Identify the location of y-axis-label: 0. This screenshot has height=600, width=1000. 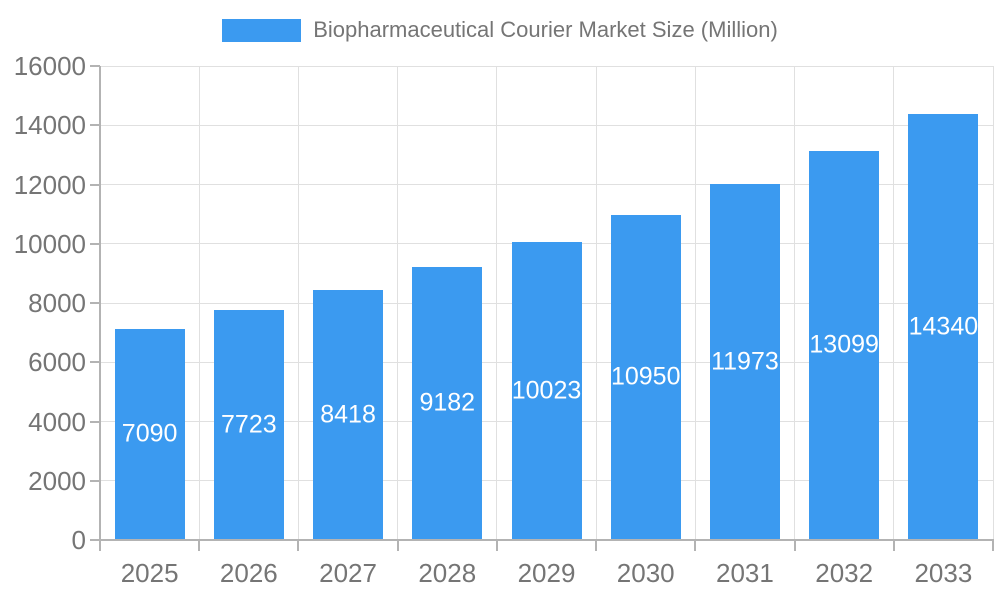
(78, 540).